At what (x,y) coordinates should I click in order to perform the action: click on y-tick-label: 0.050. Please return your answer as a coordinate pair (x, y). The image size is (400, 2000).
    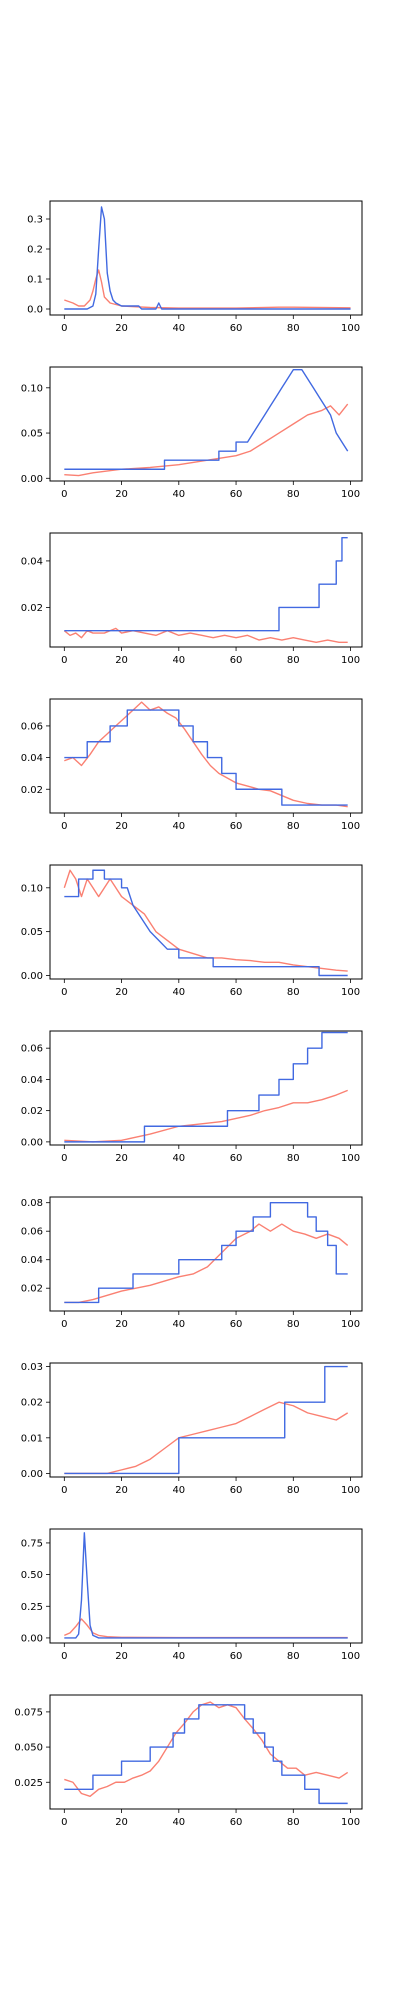
    Looking at the image, I should click on (28, 1748).